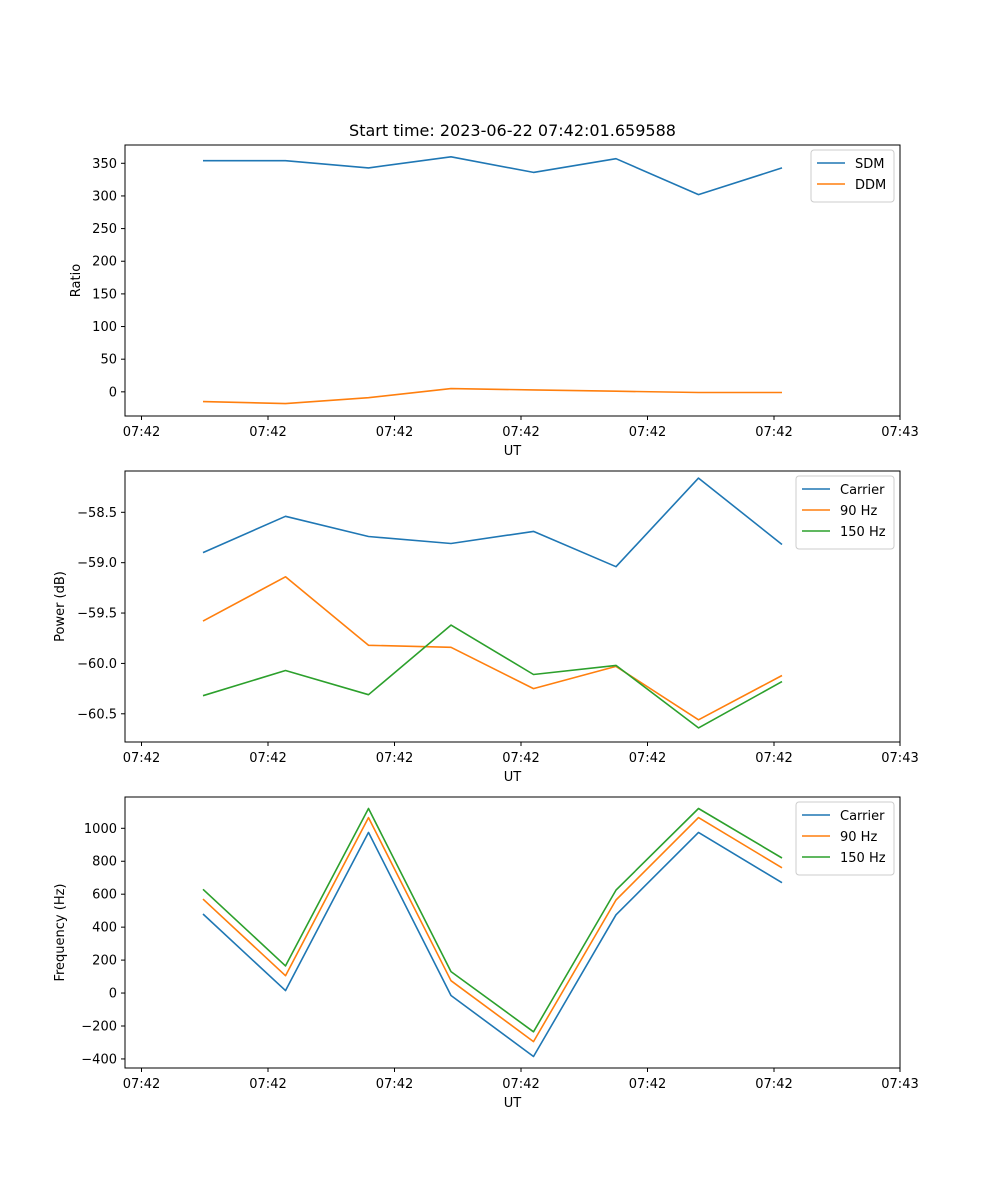  What do you see at coordinates (104, 928) in the screenshot?
I see `y-tick-label-3-5: 400` at bounding box center [104, 928].